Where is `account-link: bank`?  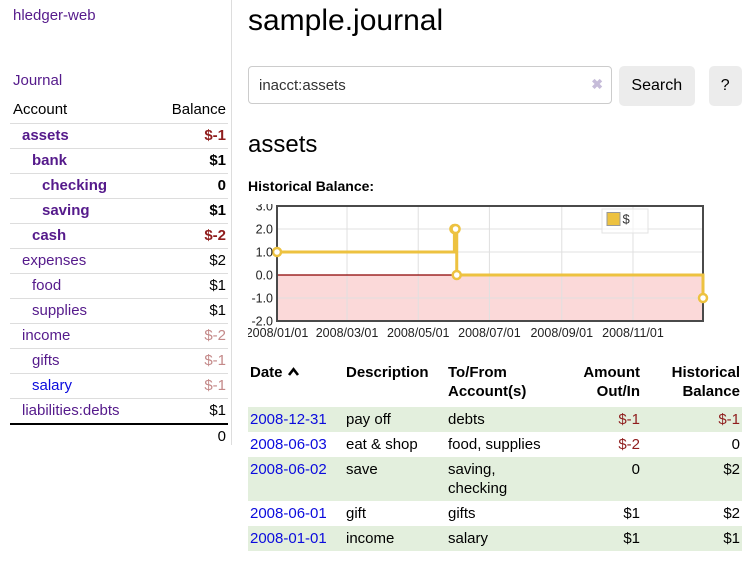 account-link: bank is located at coordinates (50, 160).